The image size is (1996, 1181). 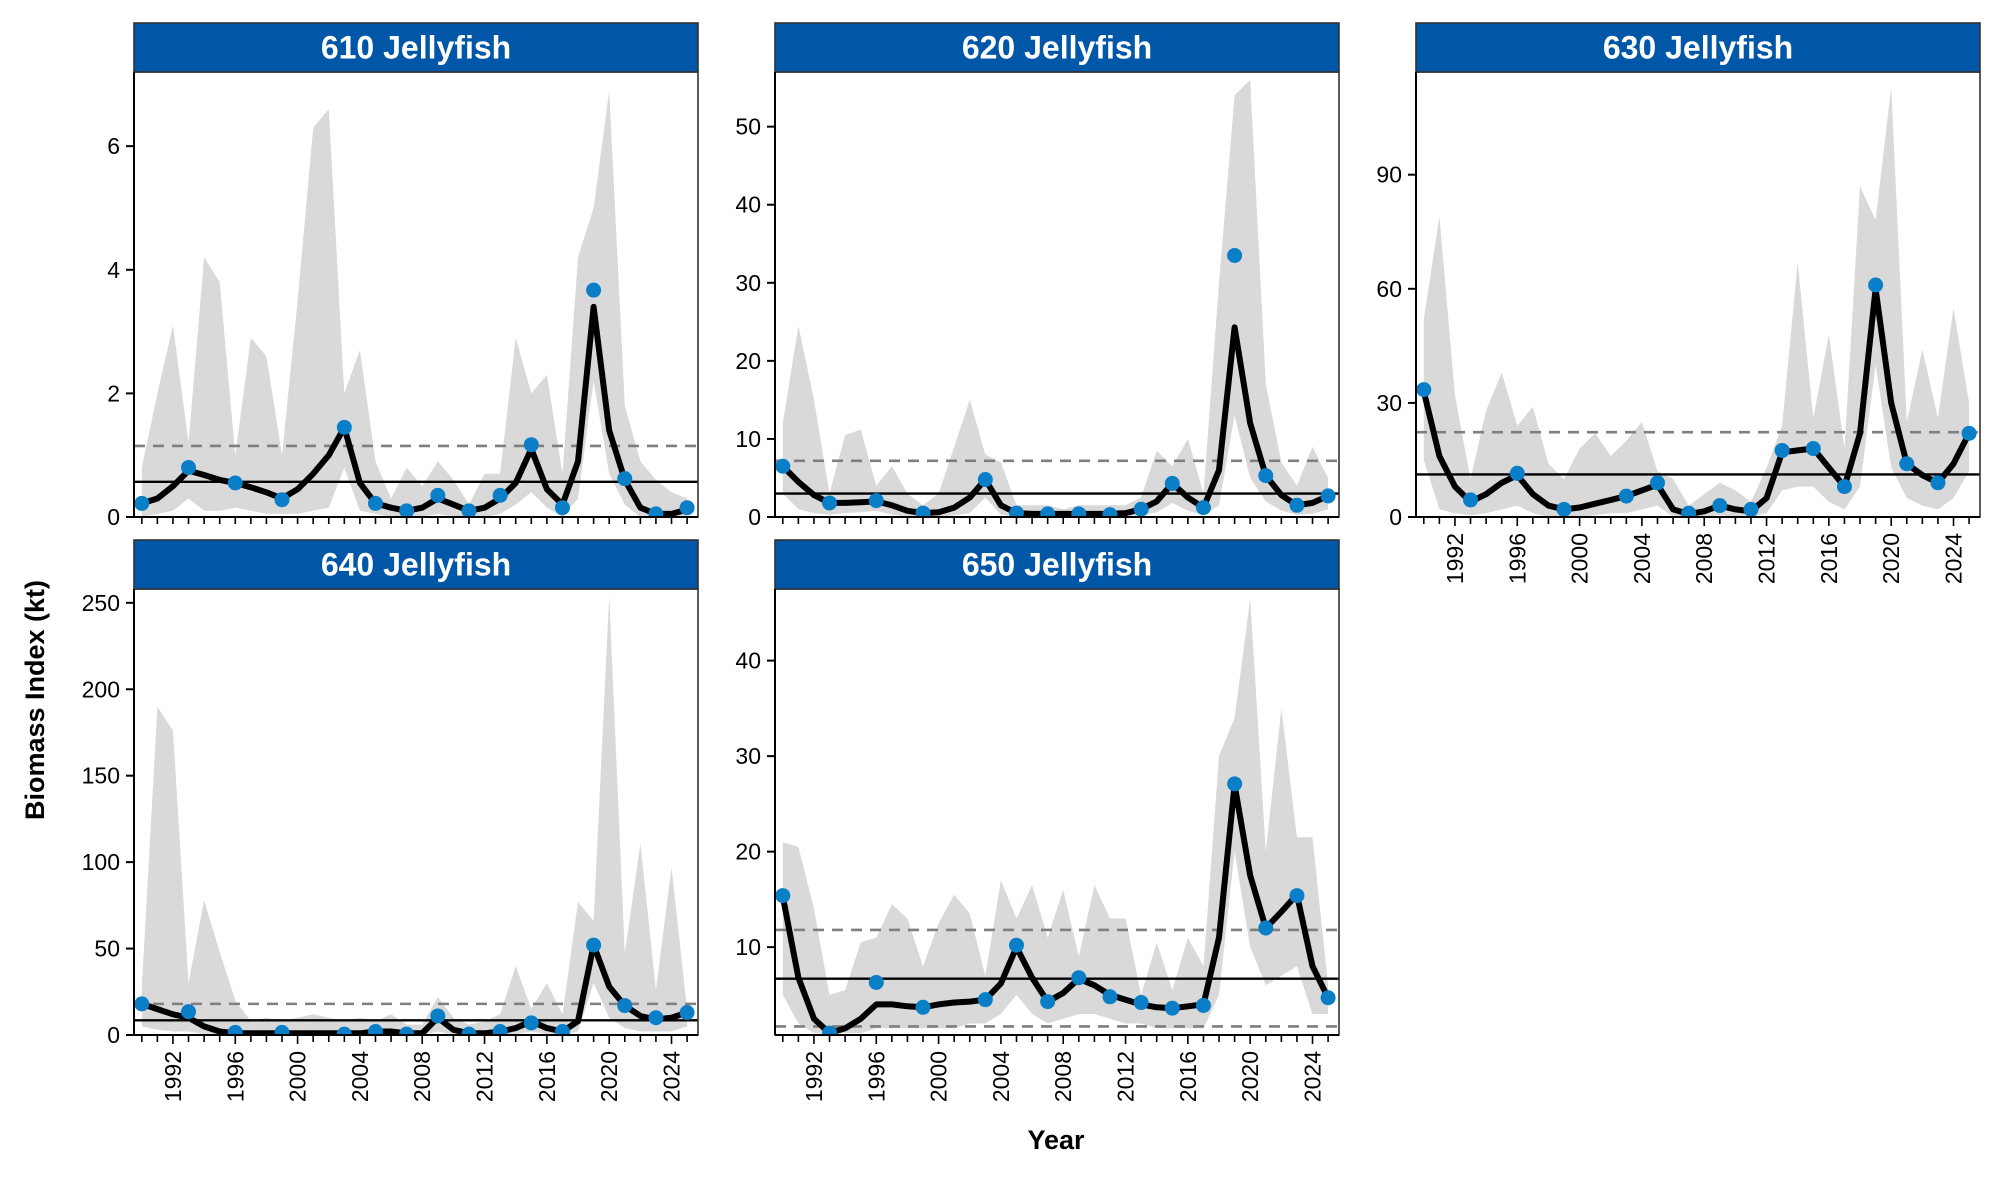 I want to click on confidence-ribbon, so click(x=1696, y=302).